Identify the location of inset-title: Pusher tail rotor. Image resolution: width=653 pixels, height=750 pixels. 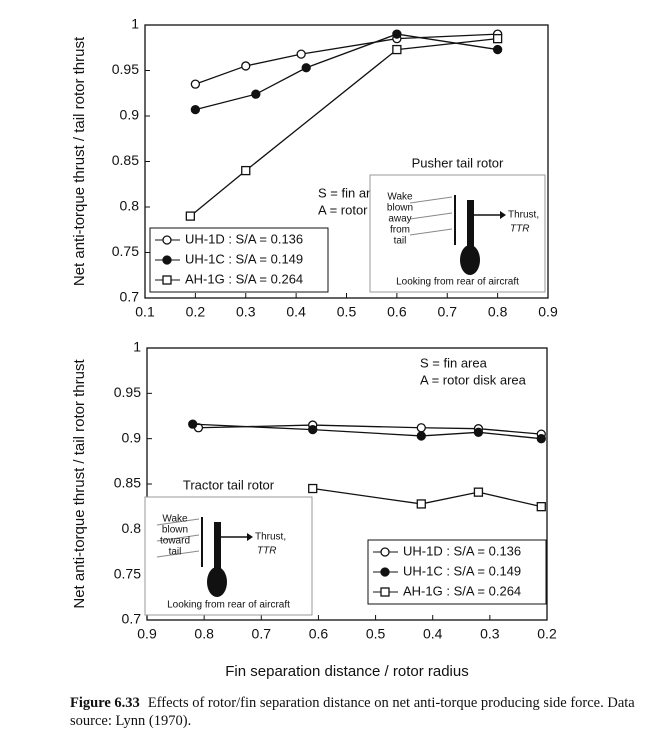
(458, 162).